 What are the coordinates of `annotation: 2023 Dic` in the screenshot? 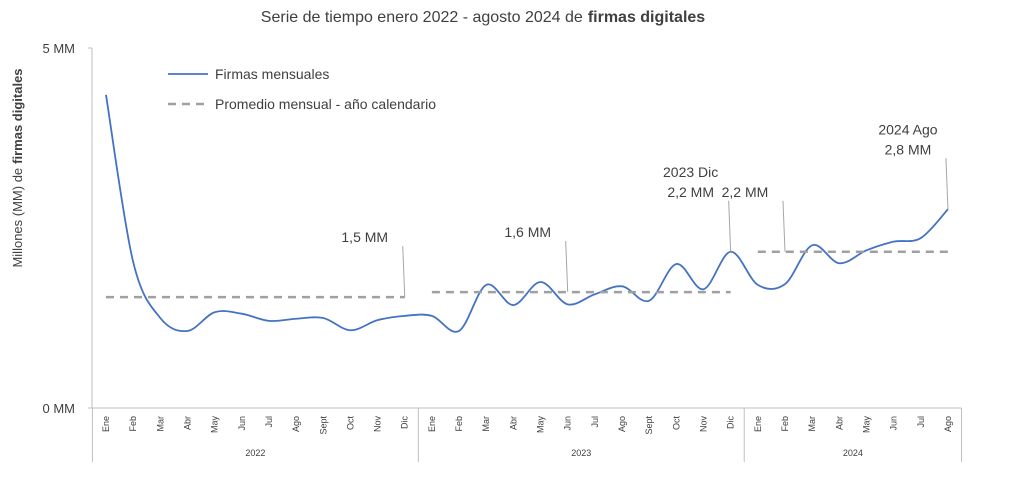 It's located at (690, 172).